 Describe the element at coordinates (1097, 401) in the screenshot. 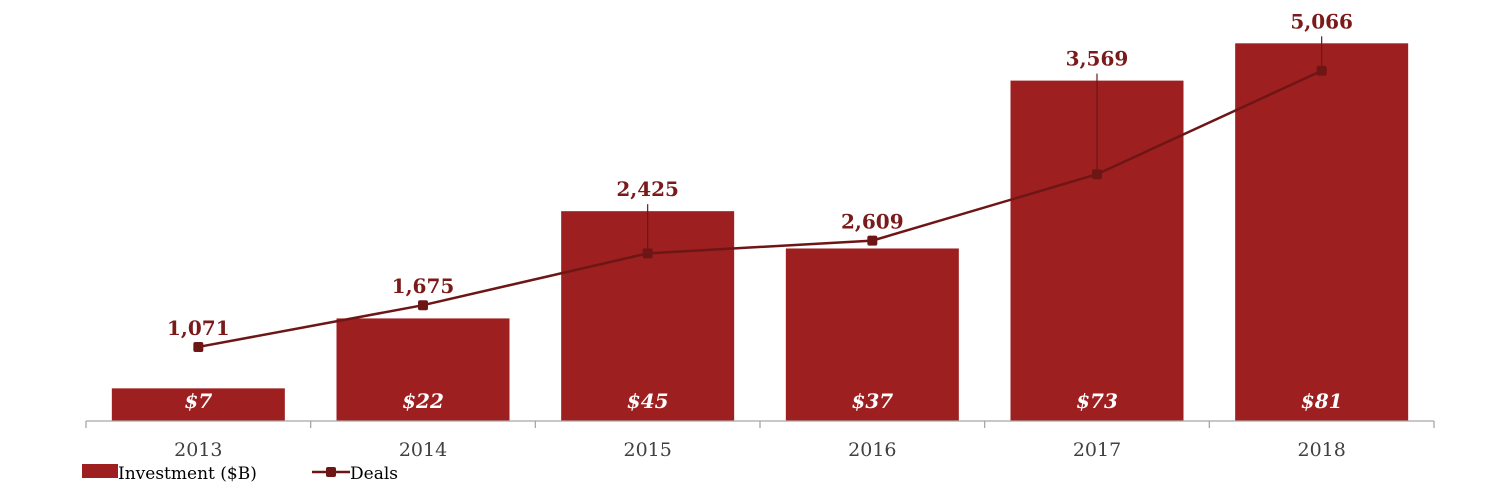

I see `investment-bar-label: $73` at that location.